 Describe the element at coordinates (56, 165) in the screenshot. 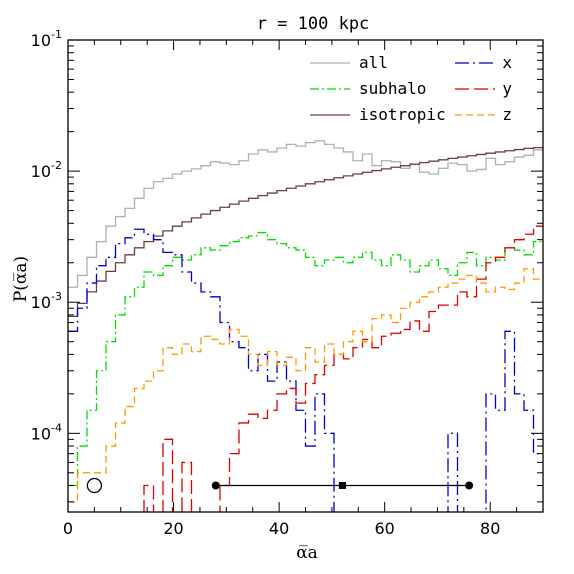

I see `y-tick-label-exponent: -2` at that location.